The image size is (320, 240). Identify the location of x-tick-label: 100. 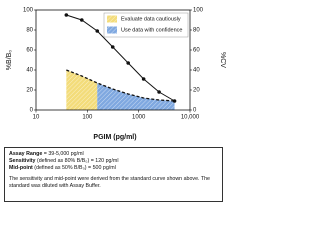
(87, 118).